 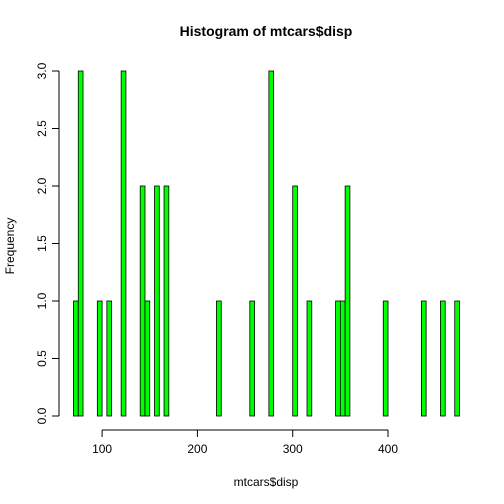 I want to click on x-axis-label: mtcars$disp, so click(x=266, y=482).